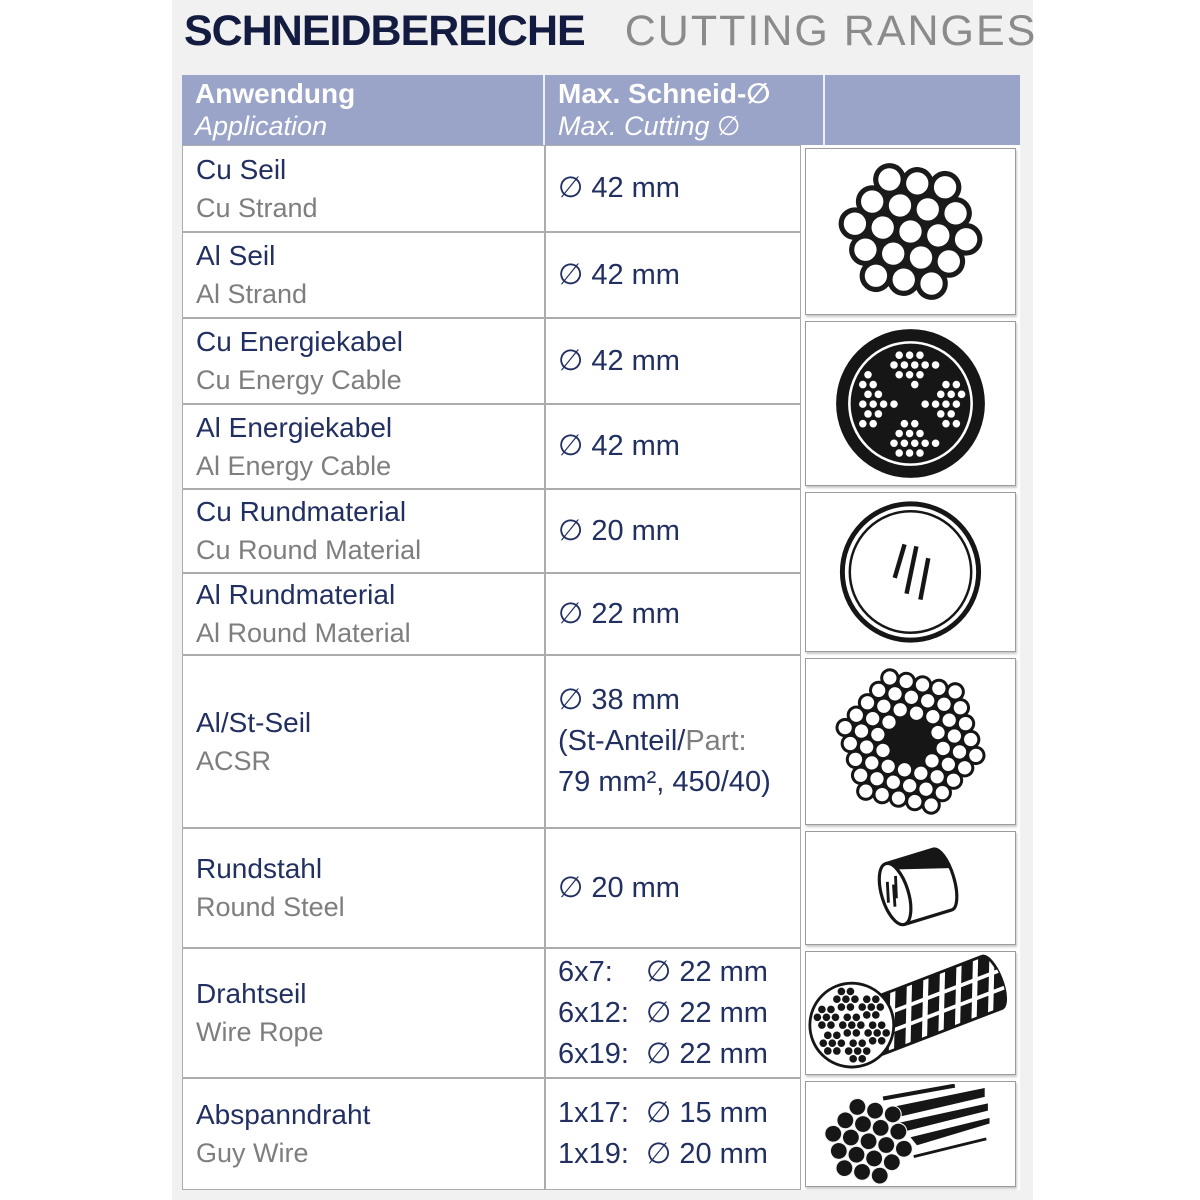 The image size is (1200, 1200). I want to click on row-rundstahl-name: Rundstahl Round Steel, so click(363, 888).